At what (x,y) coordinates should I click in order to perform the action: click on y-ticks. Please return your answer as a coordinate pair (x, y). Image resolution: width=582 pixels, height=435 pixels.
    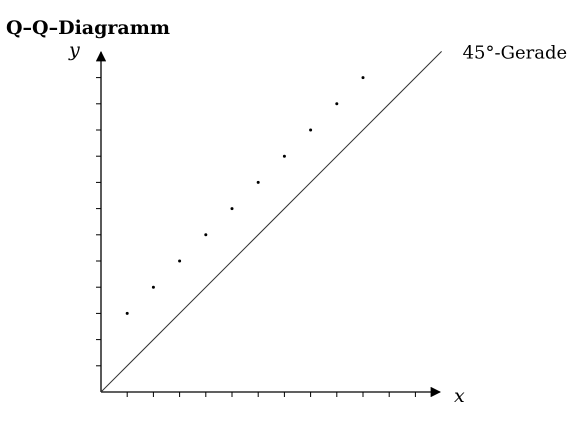
    Looking at the image, I should click on (98, 222).